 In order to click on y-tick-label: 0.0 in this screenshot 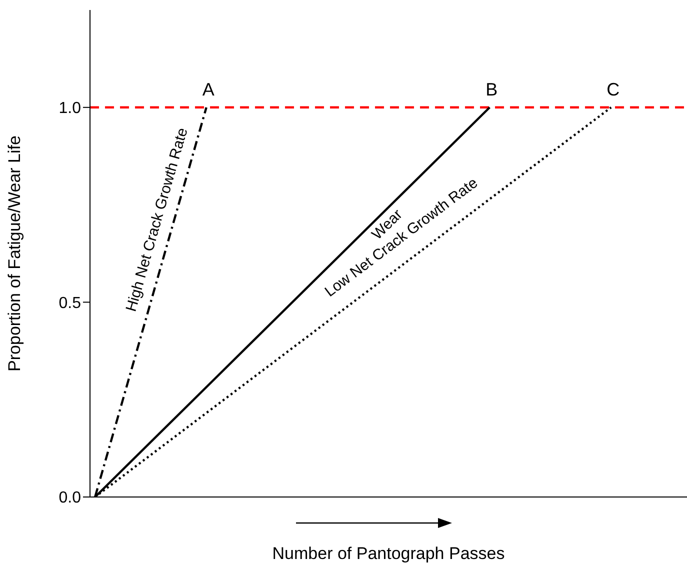, I will do `click(70, 498)`.